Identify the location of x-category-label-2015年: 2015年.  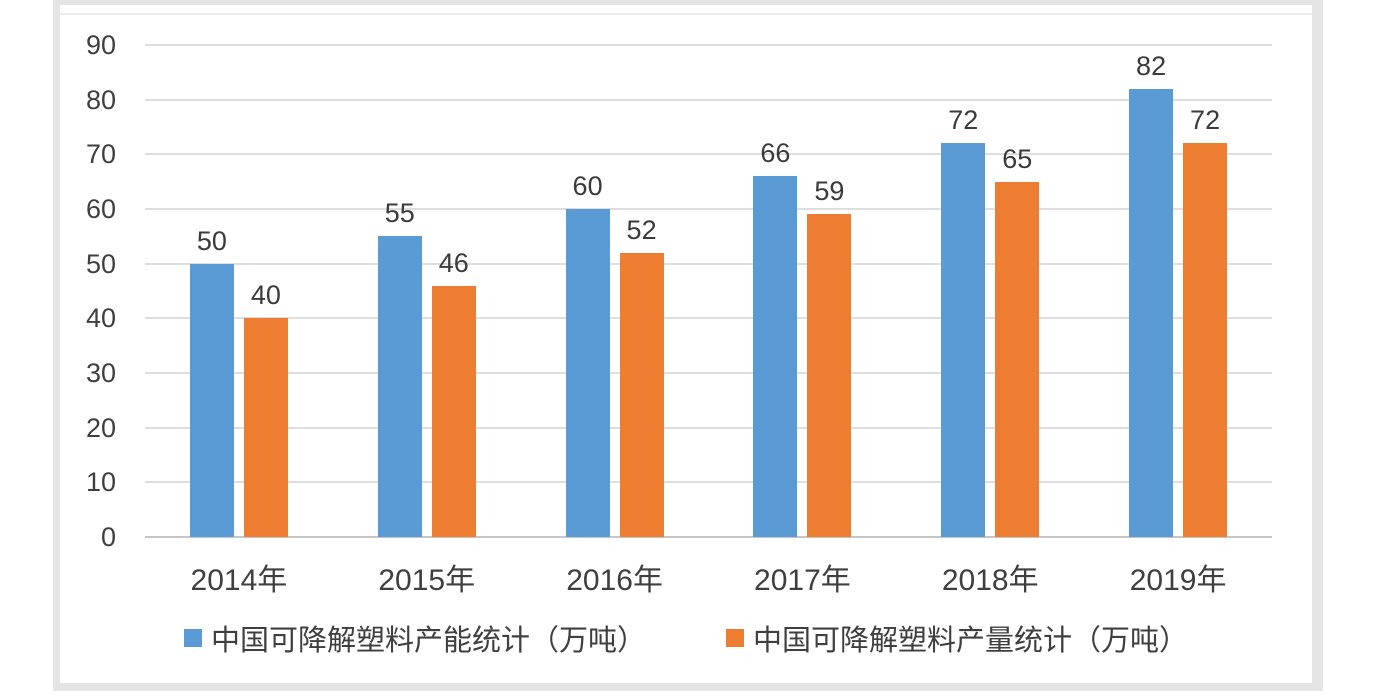
(427, 580).